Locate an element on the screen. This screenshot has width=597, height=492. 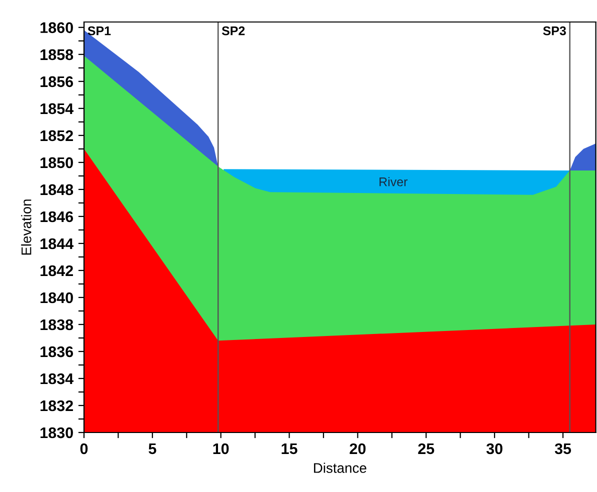
y-tick-label: 1840 is located at coordinates (56, 298).